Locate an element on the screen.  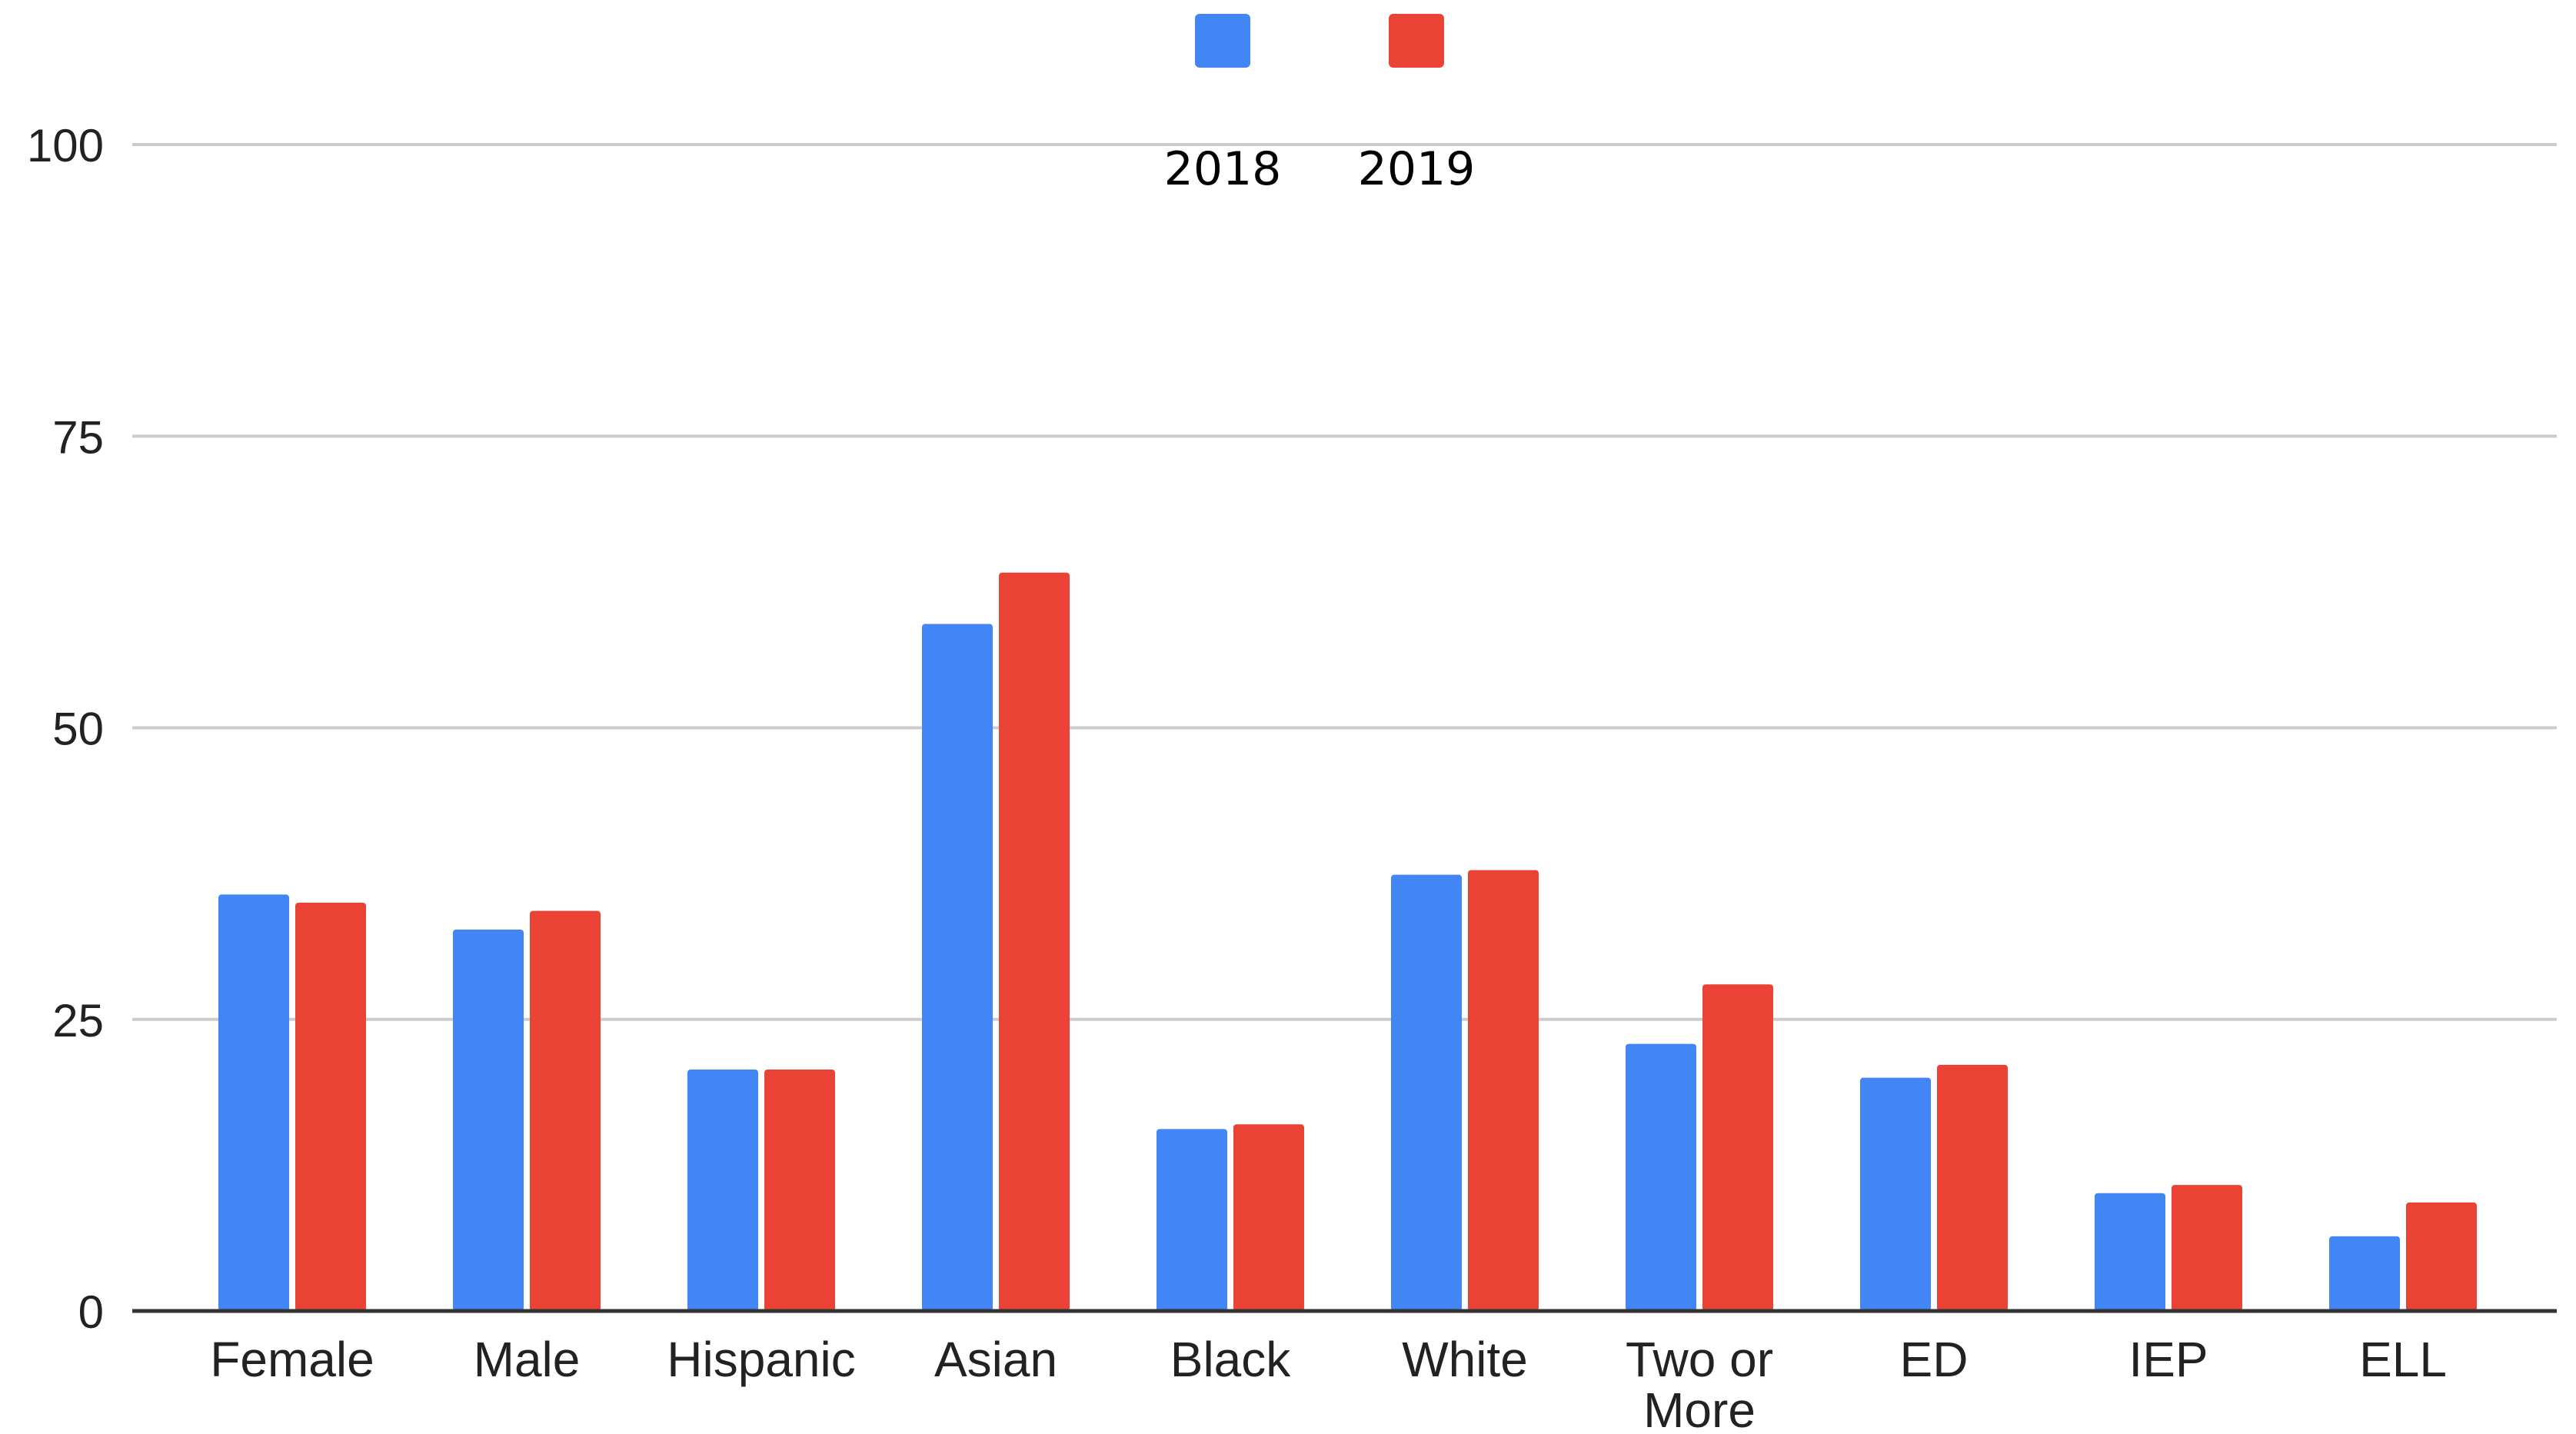
legend-swatch-2018 is located at coordinates (1222, 41).